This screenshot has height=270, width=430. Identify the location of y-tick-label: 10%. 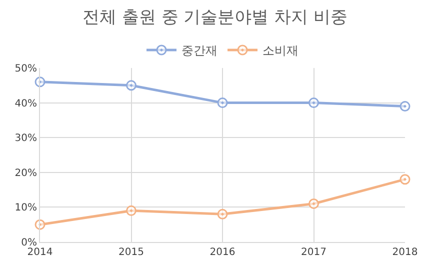
(25, 208).